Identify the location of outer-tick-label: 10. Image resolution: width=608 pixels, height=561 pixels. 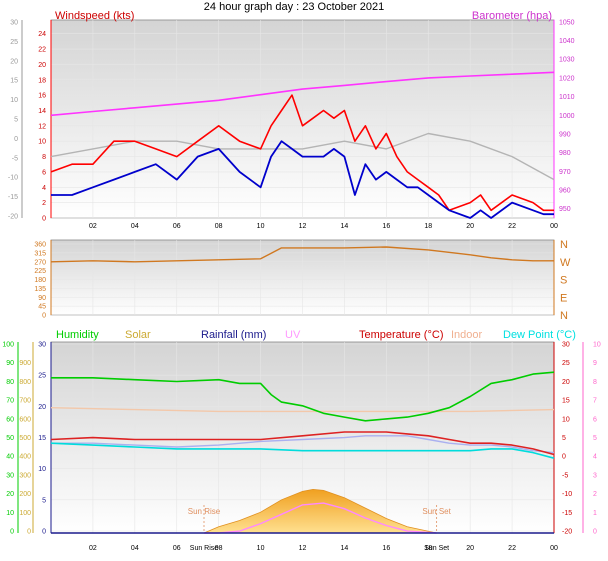
(14, 100).